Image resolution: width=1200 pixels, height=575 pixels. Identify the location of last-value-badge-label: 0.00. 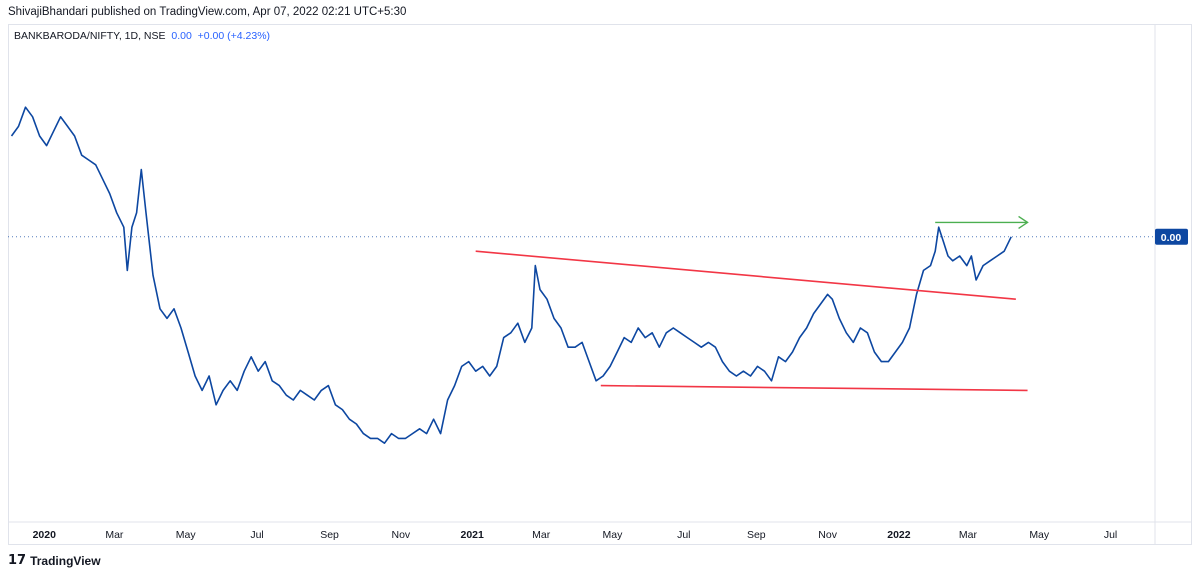
(1171, 238).